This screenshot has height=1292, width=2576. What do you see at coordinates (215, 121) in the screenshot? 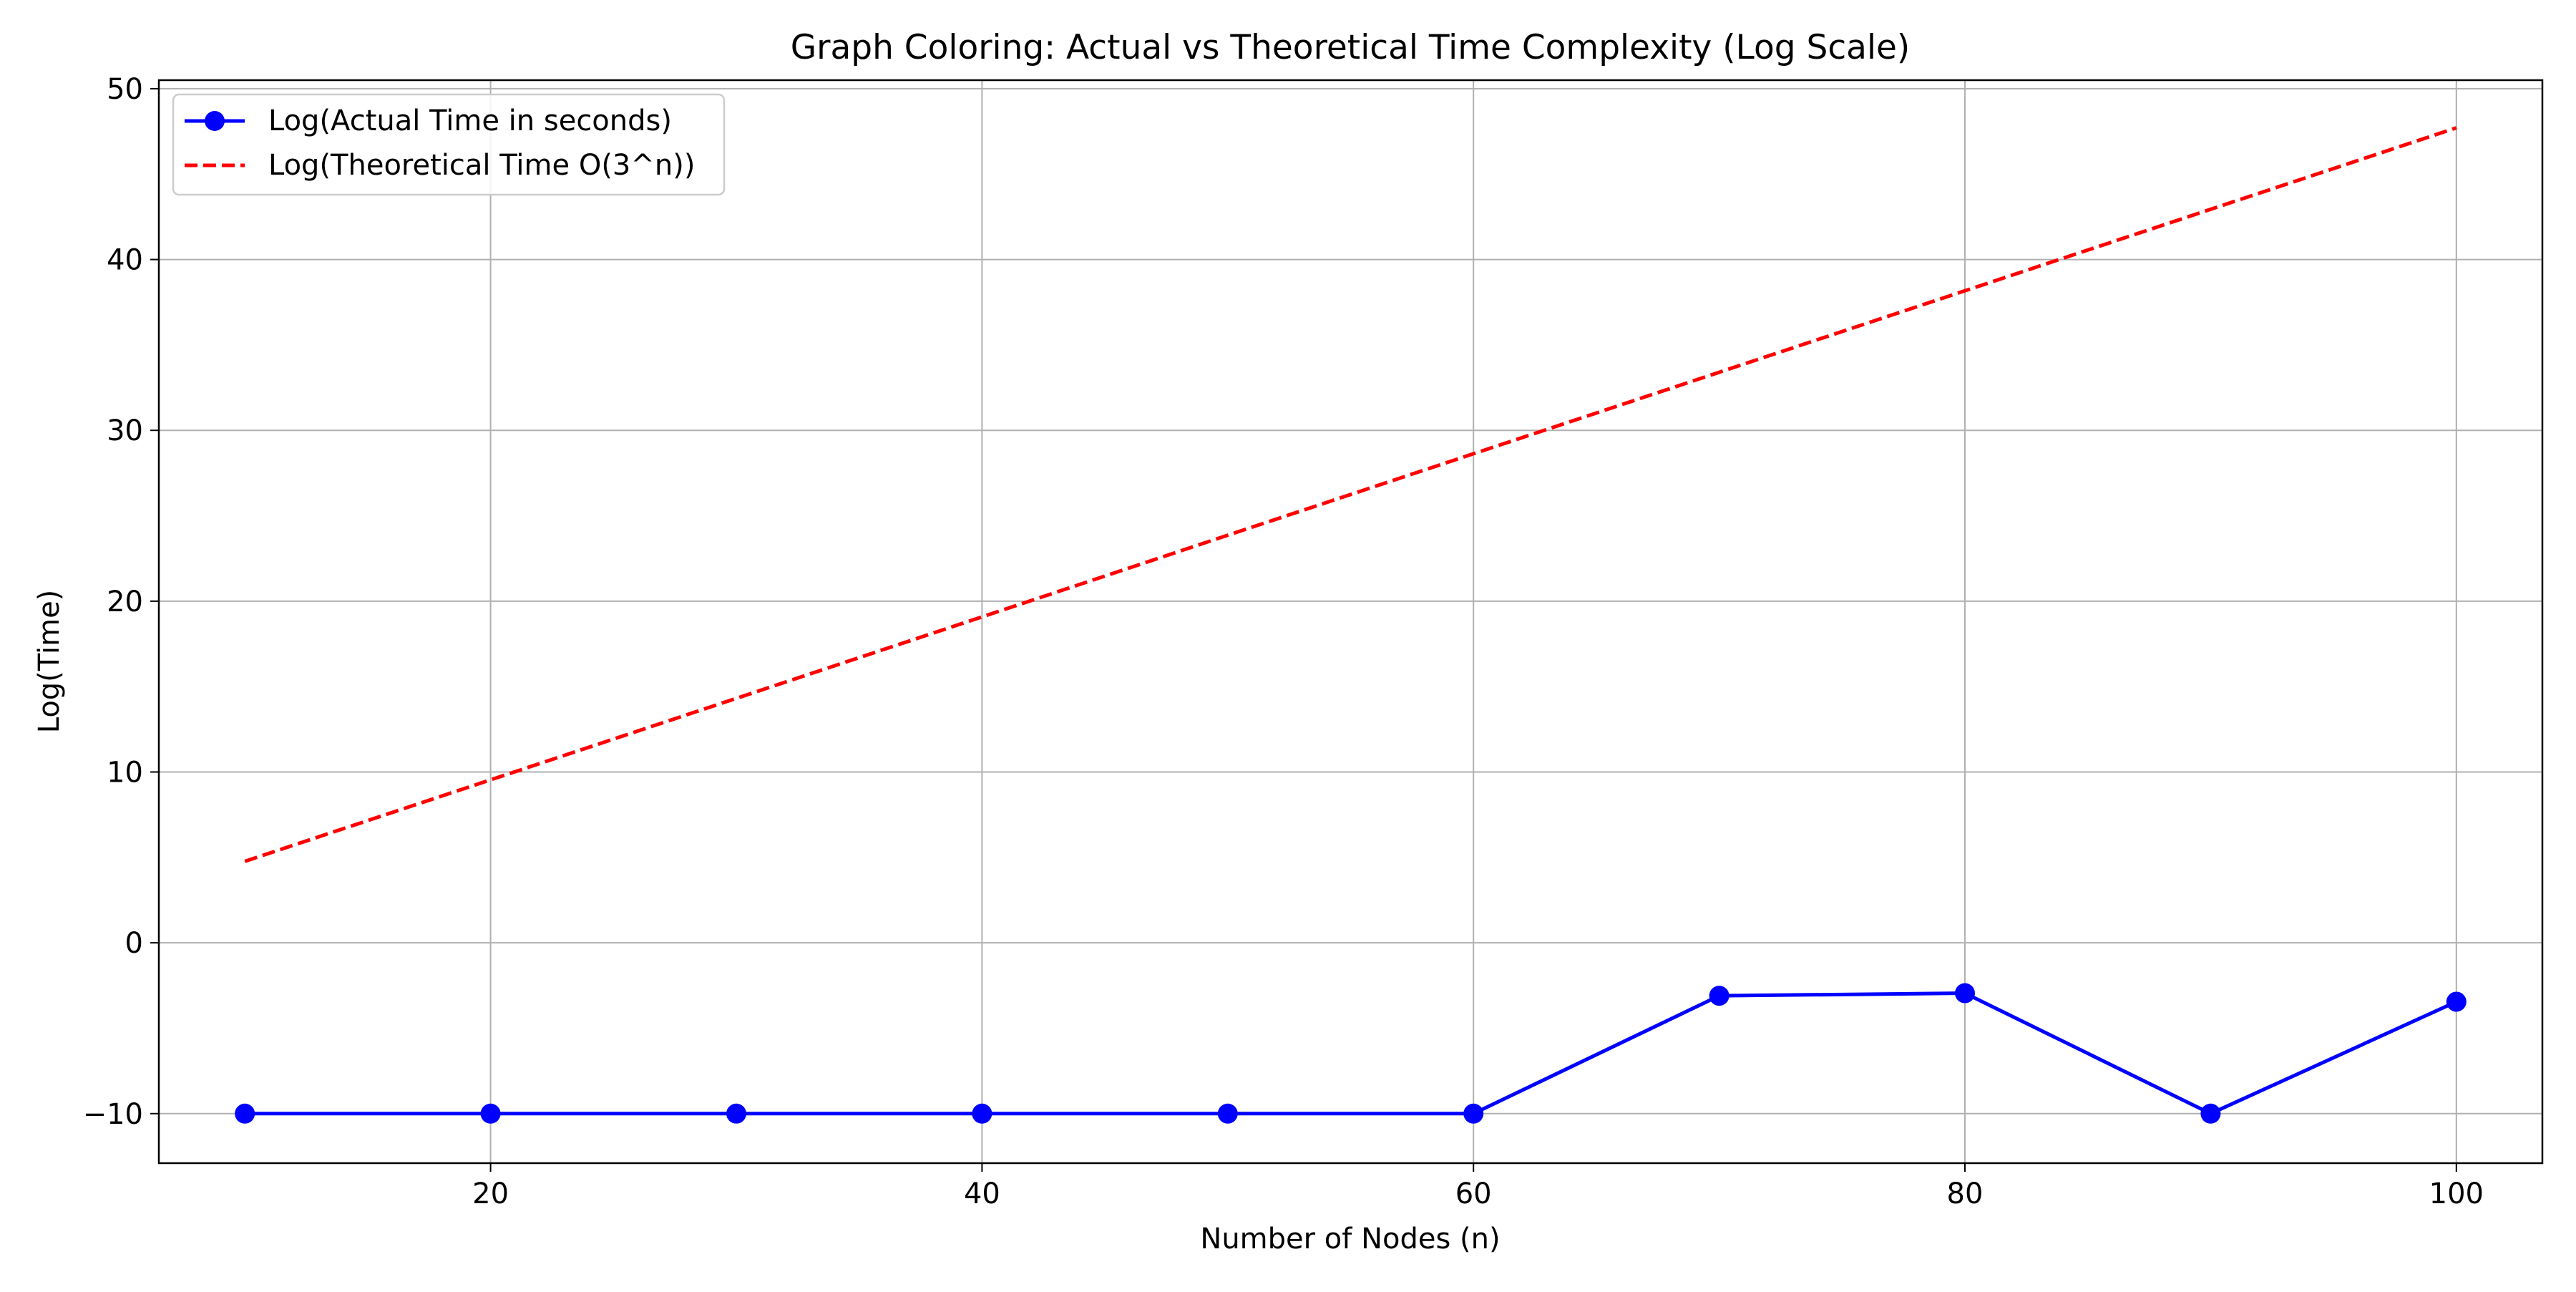
I see `legend-marker-actual` at bounding box center [215, 121].